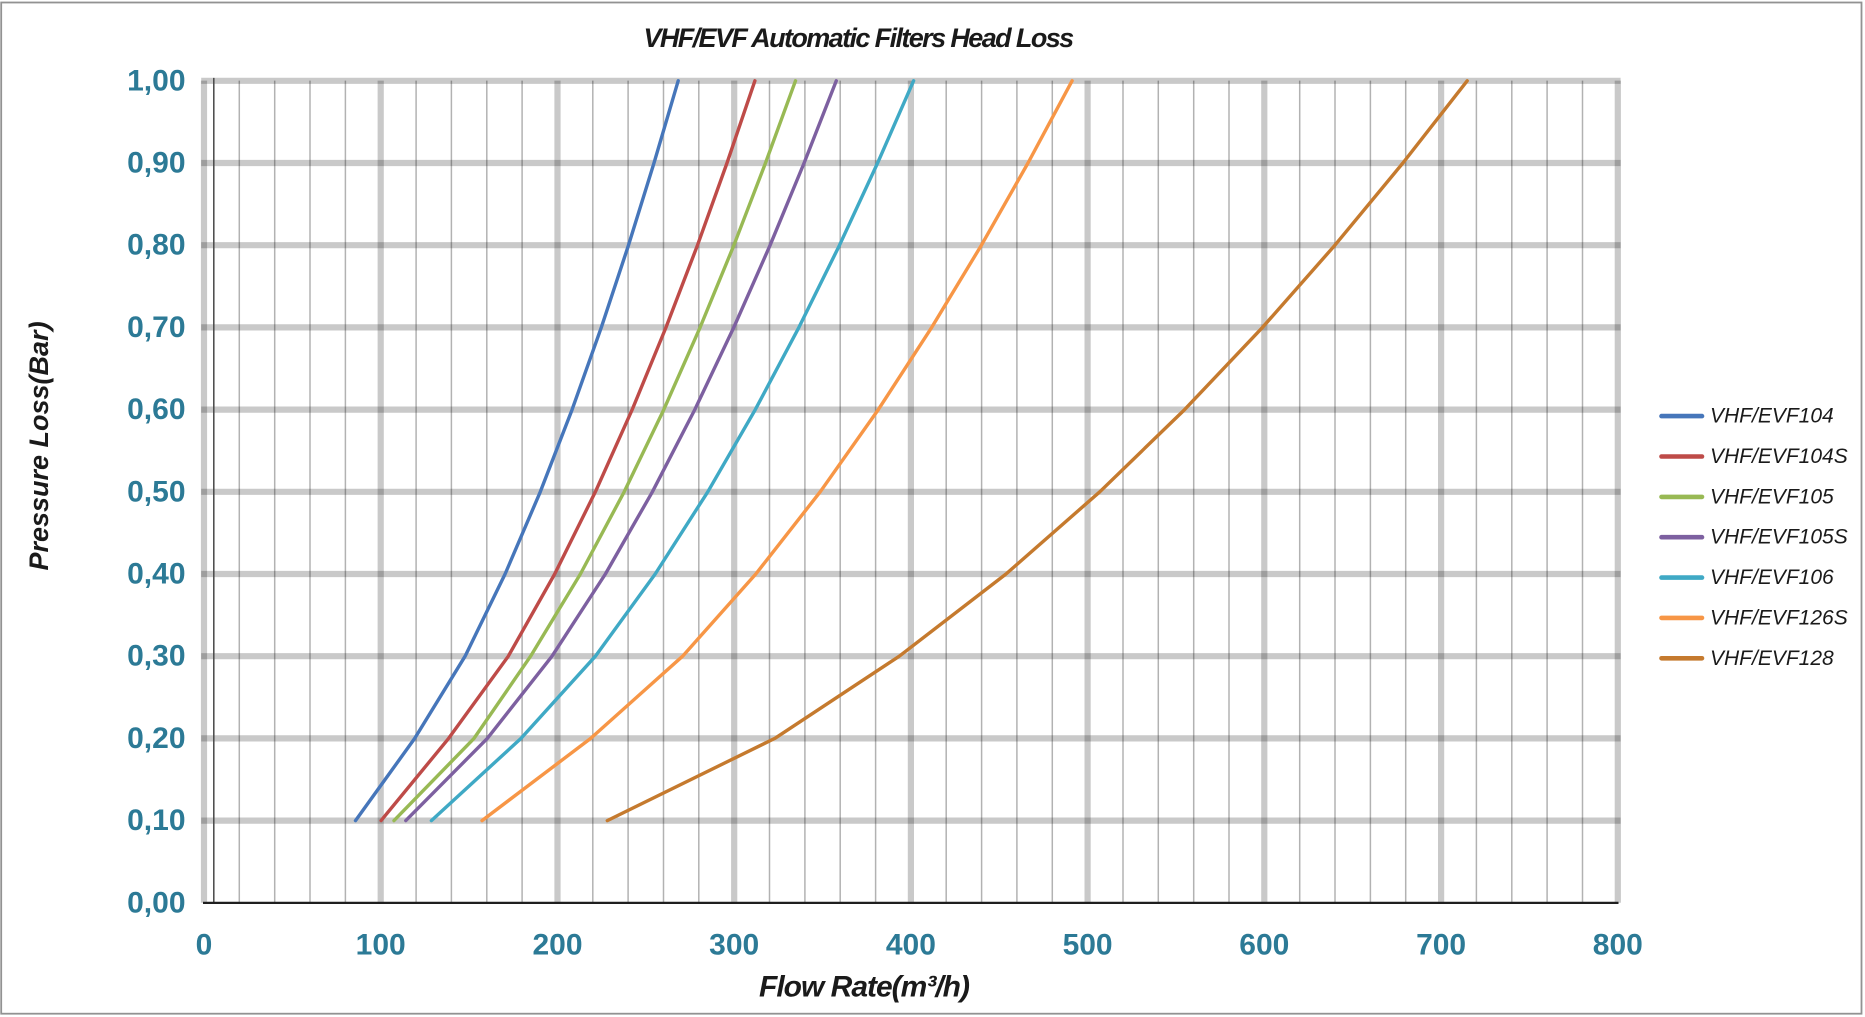 Image resolution: width=1865 pixels, height=1017 pixels. I want to click on svg-text: 0,10, so click(156, 820).